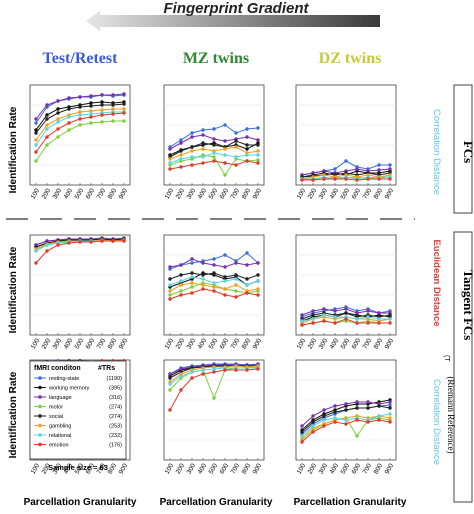 The width and height of the screenshot is (474, 514). Describe the element at coordinates (436, 422) in the screenshot. I see `correlation-distance-label-3: Correlation Distance` at that location.